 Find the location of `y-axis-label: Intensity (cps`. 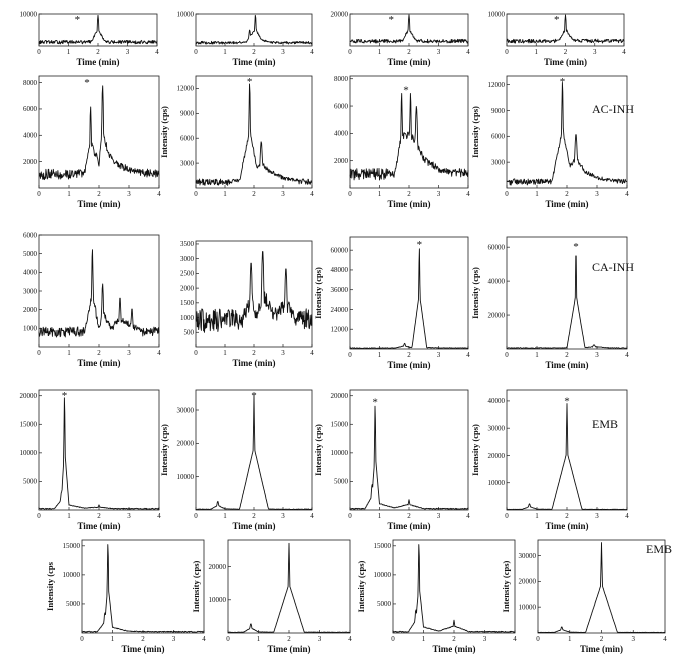

y-axis-label: Intensity (cps is located at coordinates (50, 586).